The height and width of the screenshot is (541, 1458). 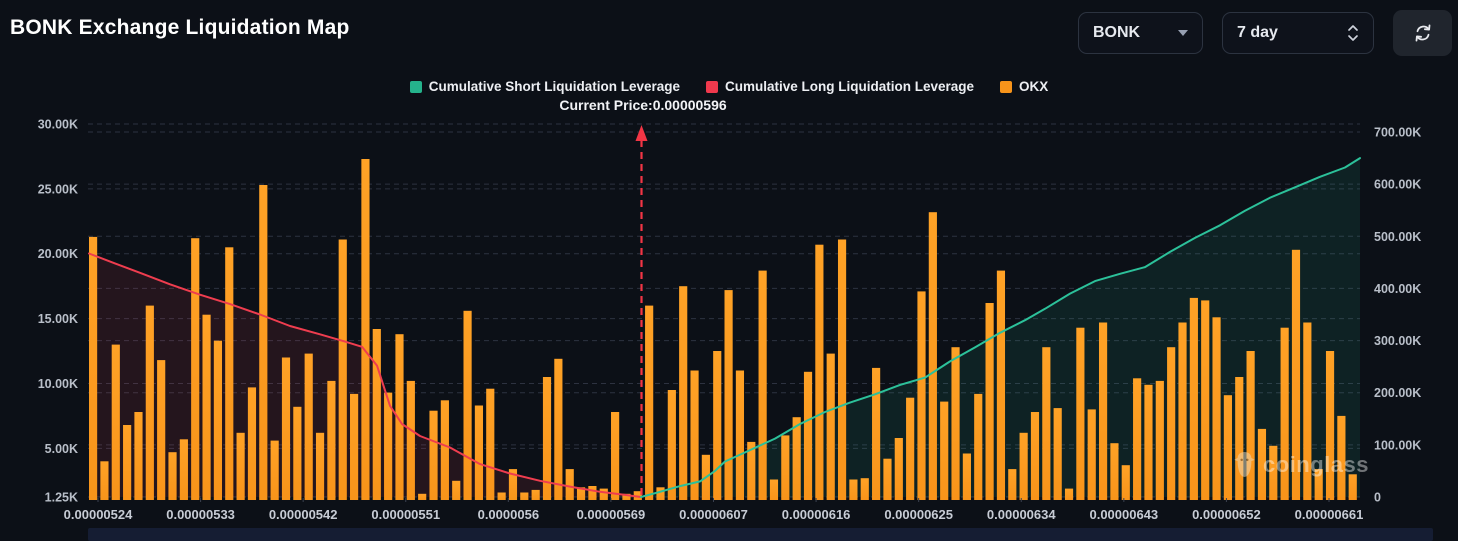 I want to click on range-select: 7 day, so click(x=1298, y=33).